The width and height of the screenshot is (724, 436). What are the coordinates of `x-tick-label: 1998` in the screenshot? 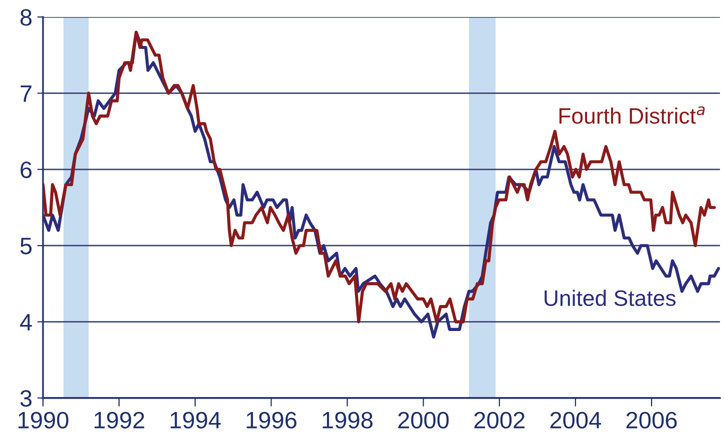 It's located at (347, 420).